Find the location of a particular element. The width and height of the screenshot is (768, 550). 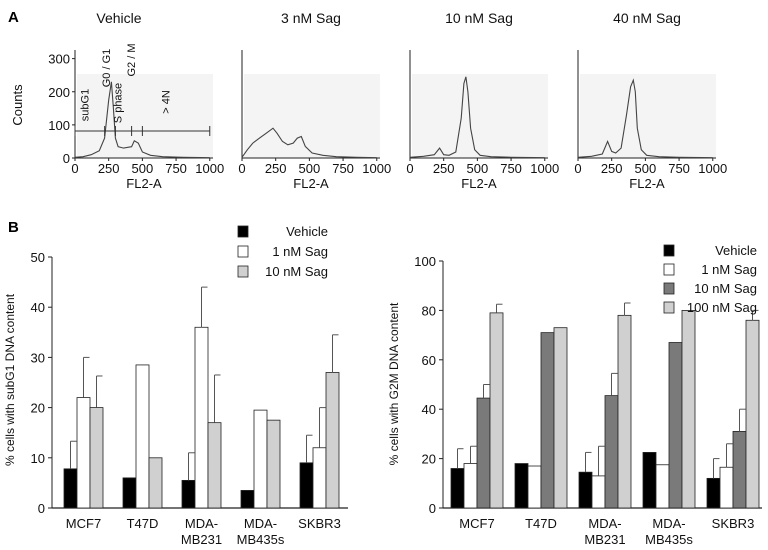

legend-label: 100 nM Sag is located at coordinates (722, 307).